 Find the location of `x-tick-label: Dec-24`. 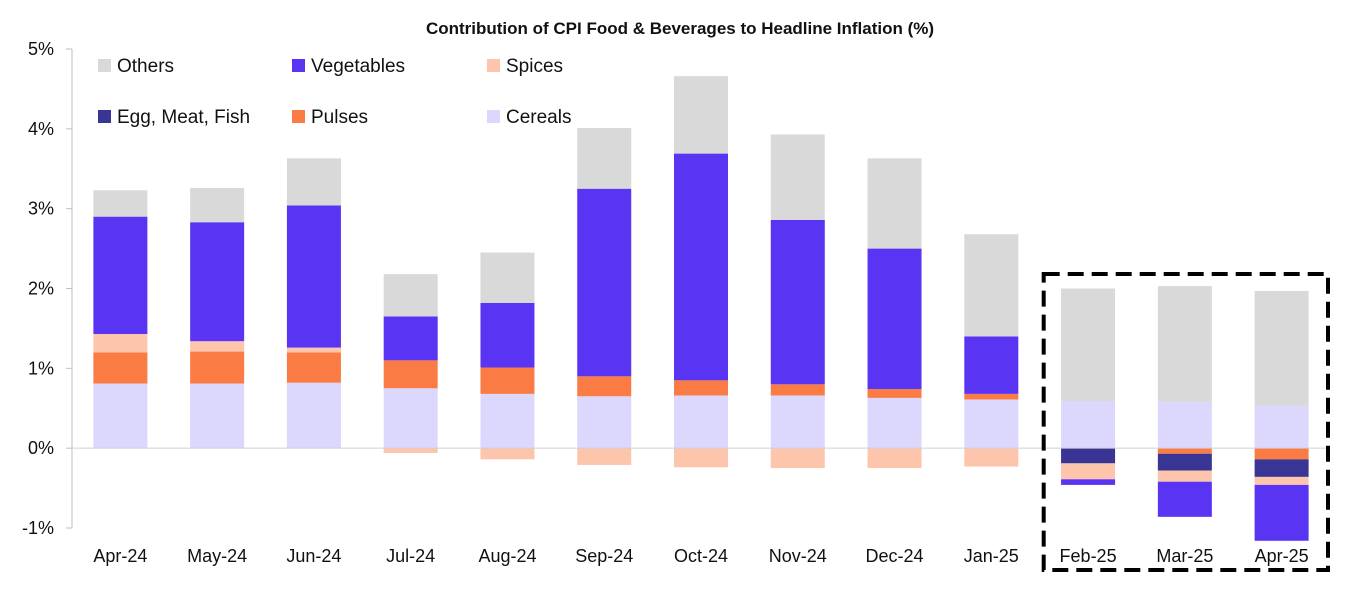

x-tick-label: Dec-24 is located at coordinates (895, 556).